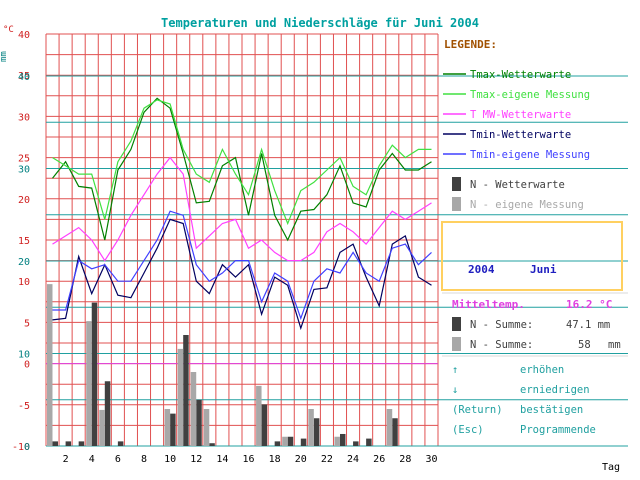  Describe the element at coordinates (24, 76) in the screenshot. I see `y-tick-temp: 35` at that location.